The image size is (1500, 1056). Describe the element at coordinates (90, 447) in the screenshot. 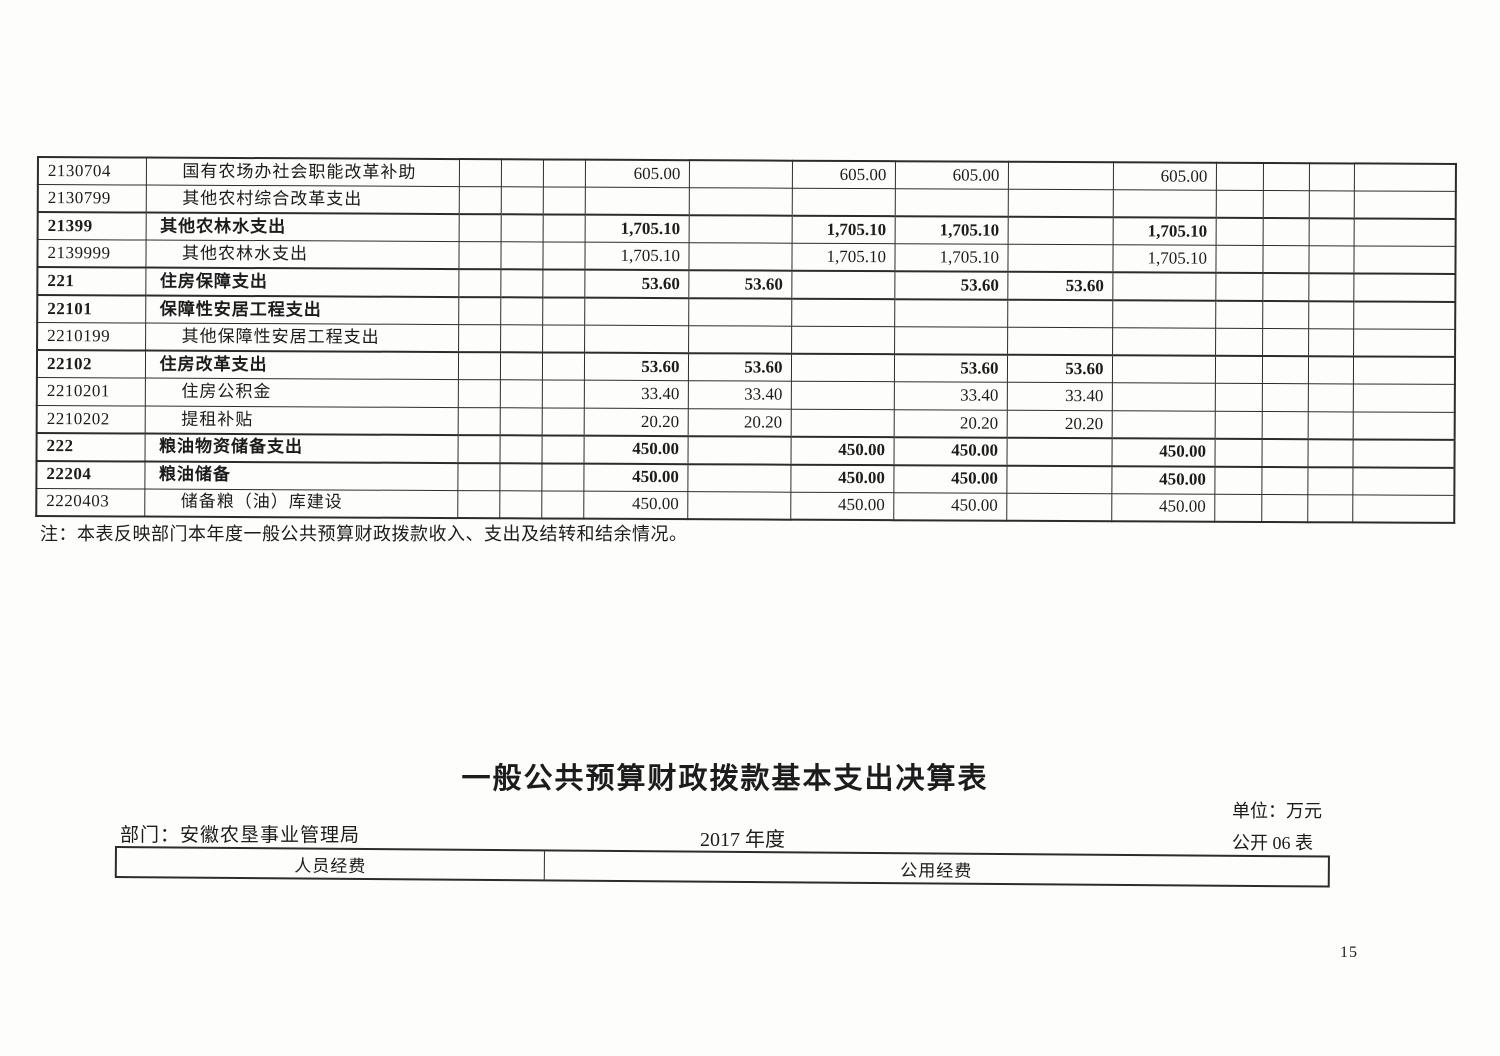

I see `row-code: 222` at that location.